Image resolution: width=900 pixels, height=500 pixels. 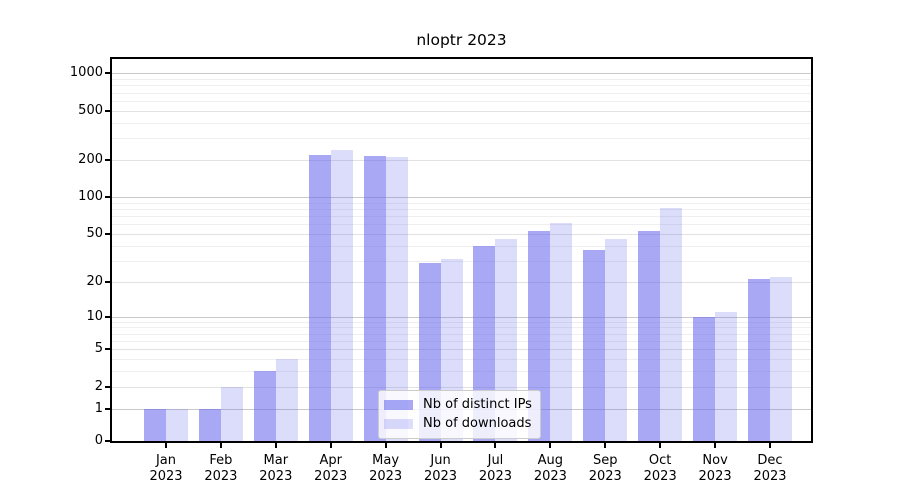 What do you see at coordinates (94, 316) in the screenshot?
I see `y-tick-label: 10` at bounding box center [94, 316].